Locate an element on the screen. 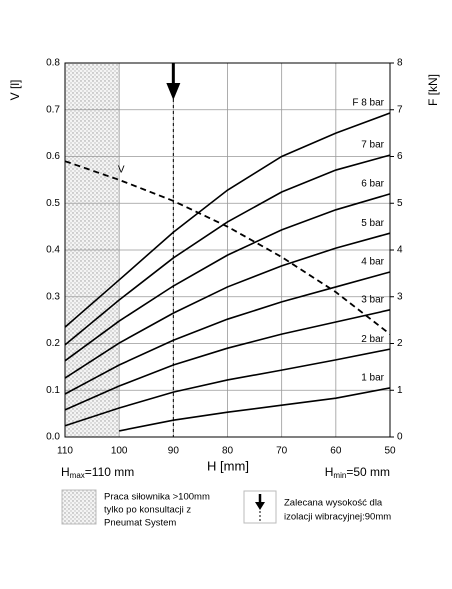 The image size is (452, 589). y2-tick-label: 8 is located at coordinates (400, 63).